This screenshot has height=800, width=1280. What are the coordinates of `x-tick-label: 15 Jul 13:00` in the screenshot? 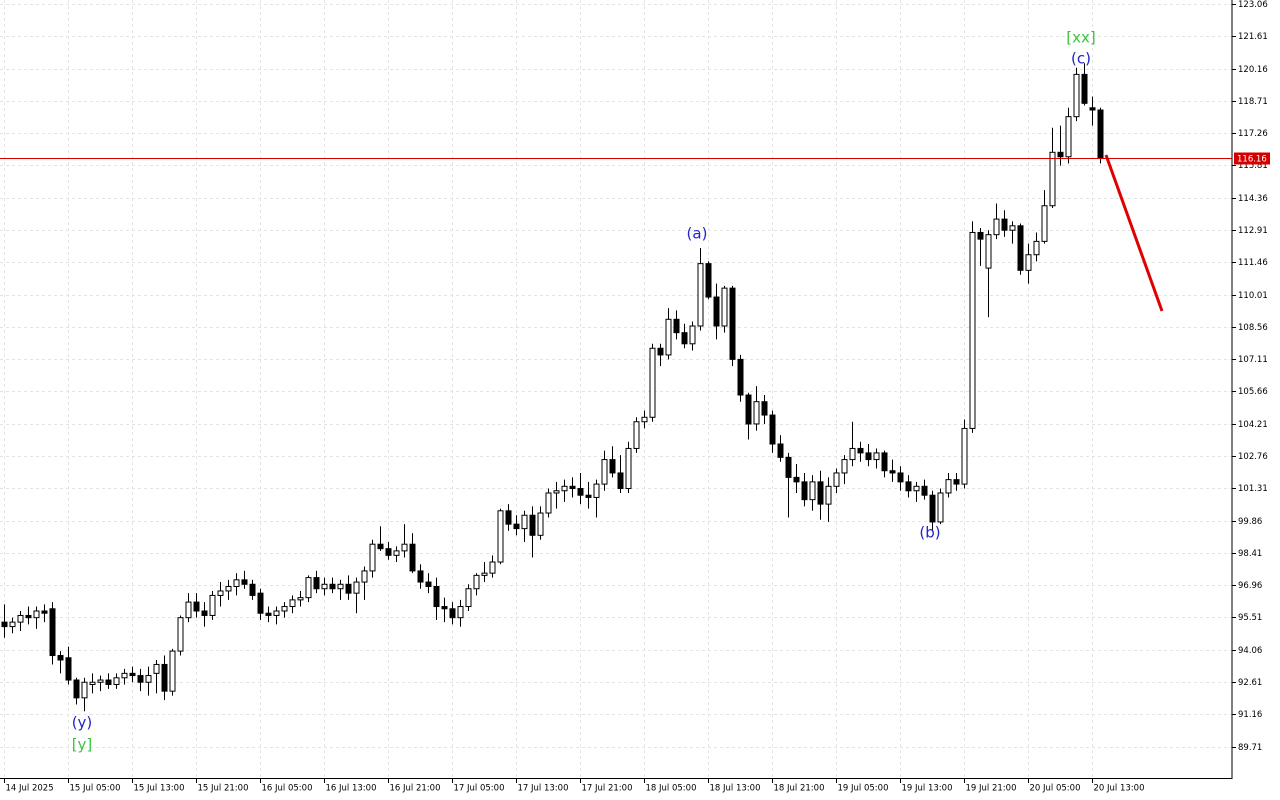 It's located at (159, 789).